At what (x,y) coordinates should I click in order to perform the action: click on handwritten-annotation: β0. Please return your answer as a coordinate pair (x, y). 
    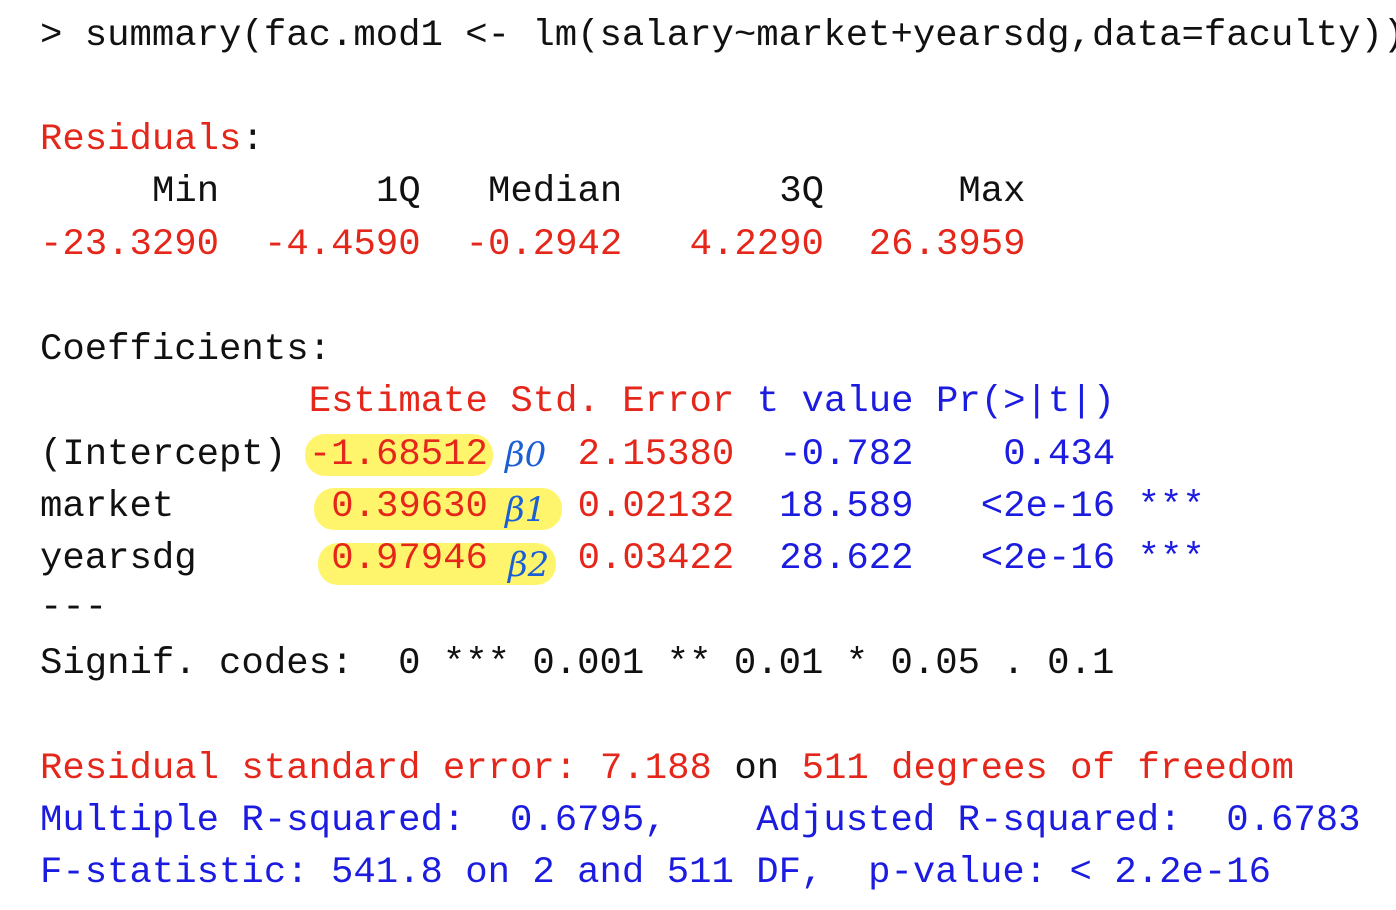
    Looking at the image, I should click on (526, 455).